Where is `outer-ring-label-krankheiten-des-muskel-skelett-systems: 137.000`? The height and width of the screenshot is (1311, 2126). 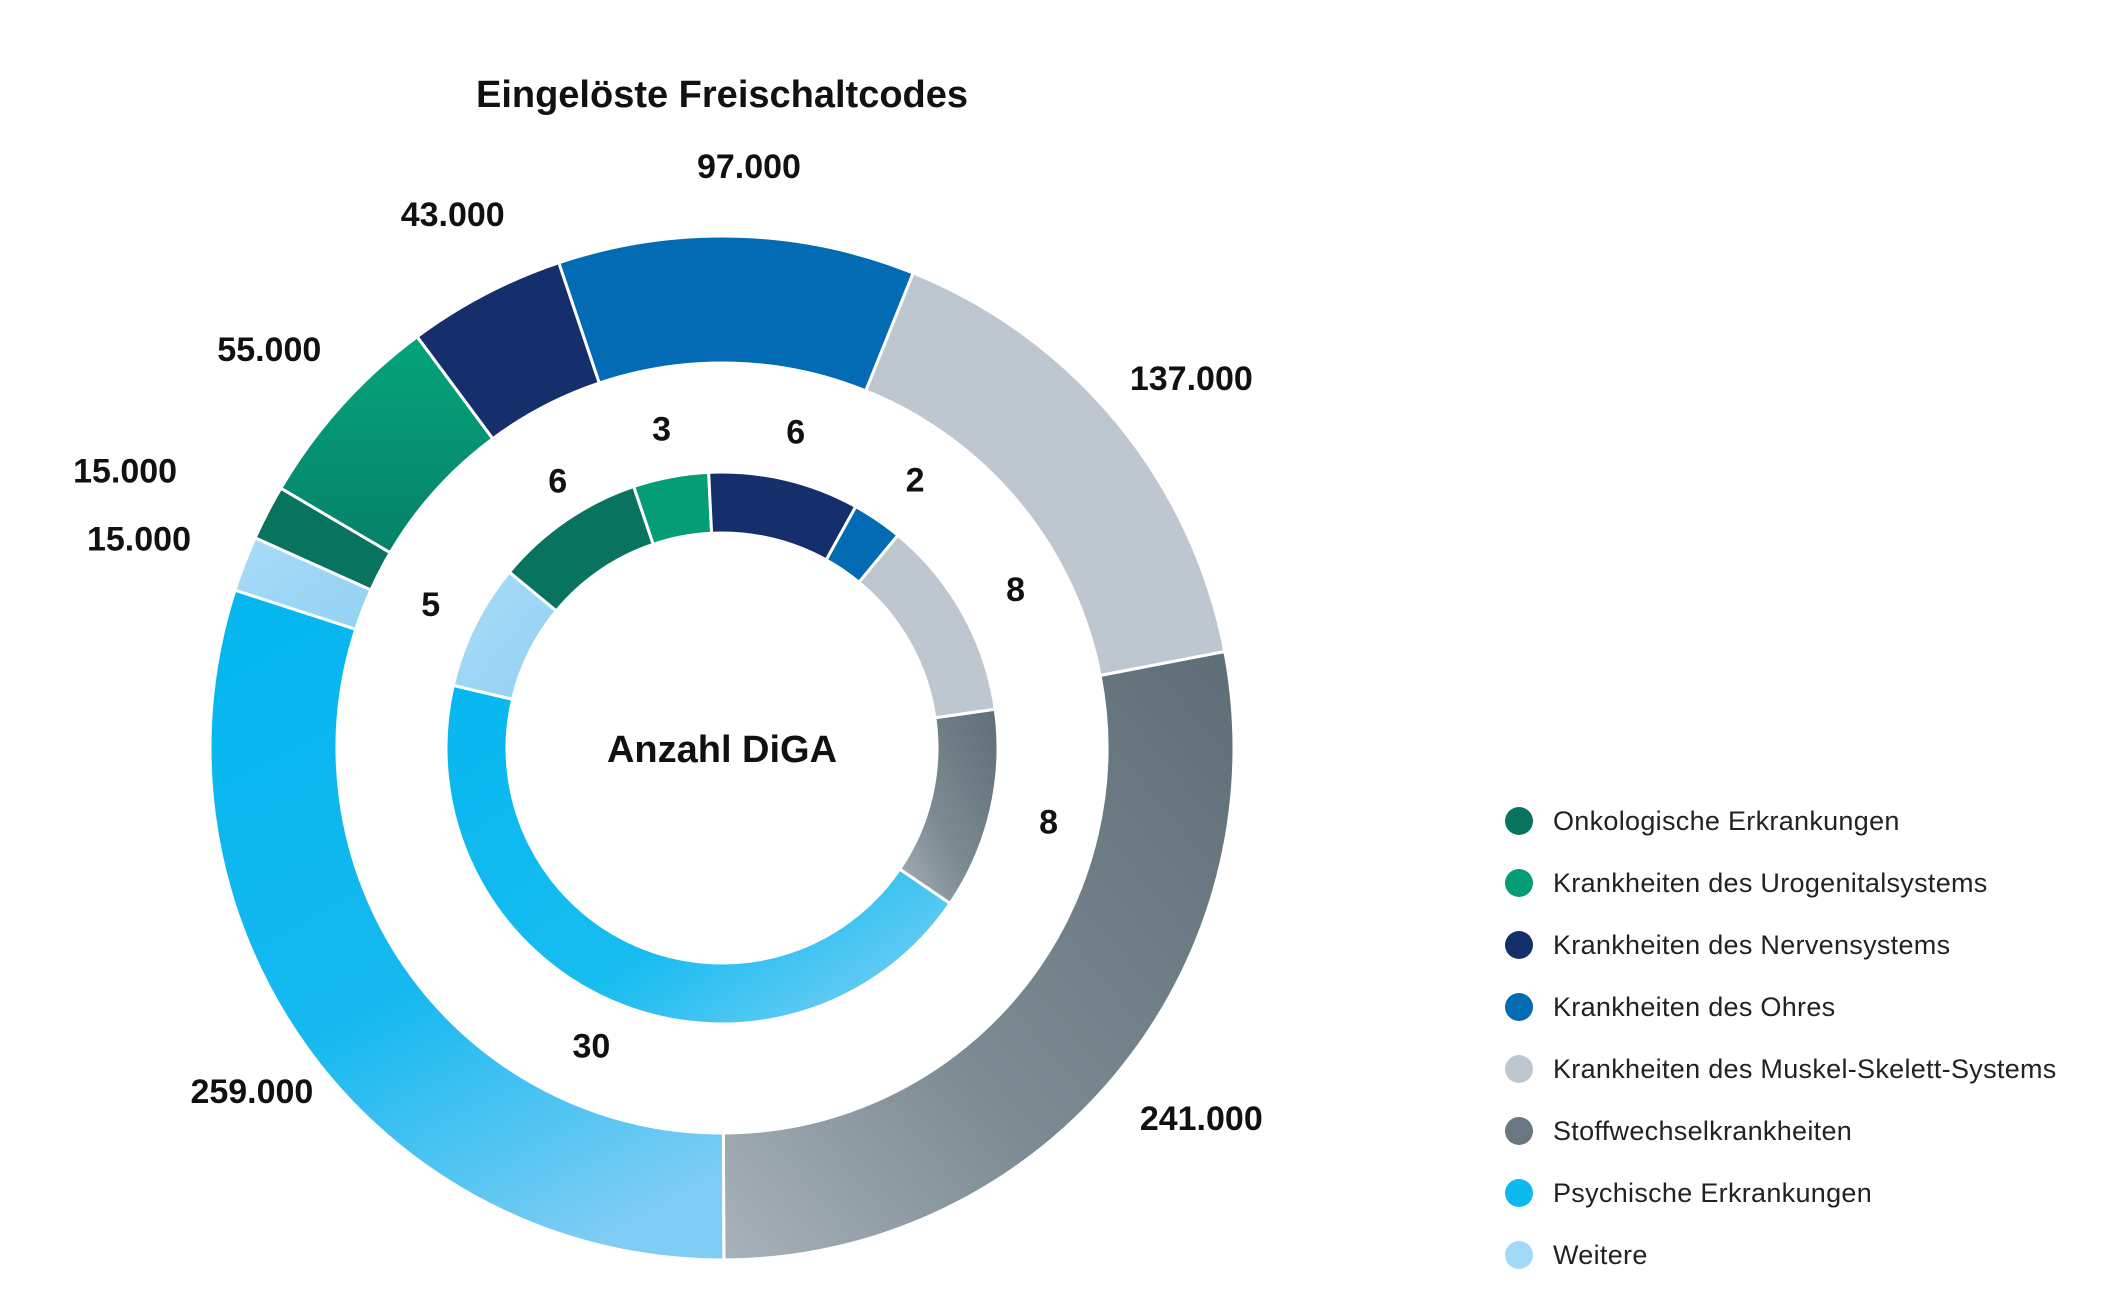
outer-ring-label-krankheiten-des-muskel-skelett-systems: 137.000 is located at coordinates (1191, 379).